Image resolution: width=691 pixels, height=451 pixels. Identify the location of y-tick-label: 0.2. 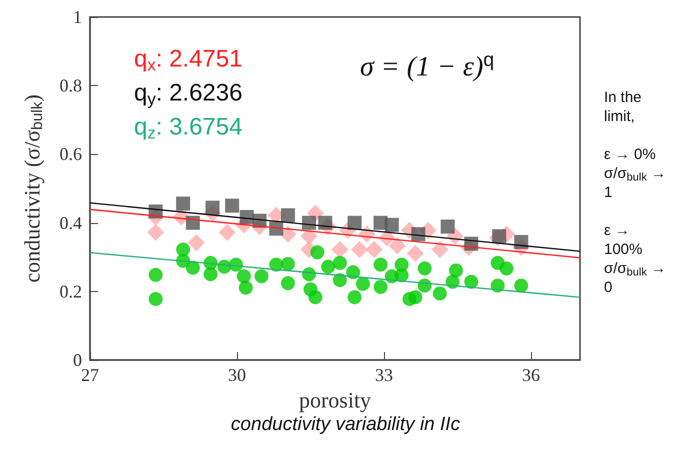
(71, 291).